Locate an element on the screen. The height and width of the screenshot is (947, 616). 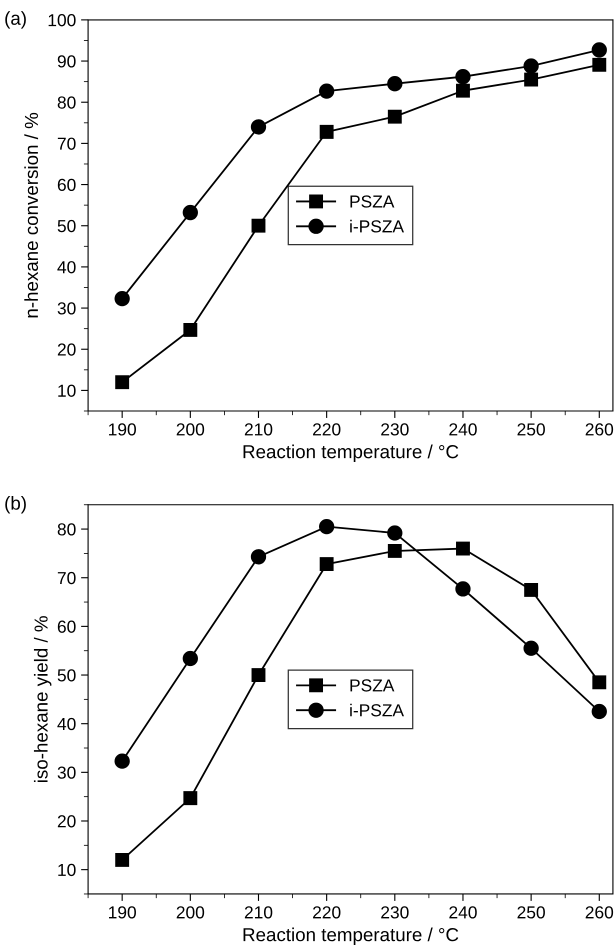
chart-title: (a) is located at coordinates (15, 20).